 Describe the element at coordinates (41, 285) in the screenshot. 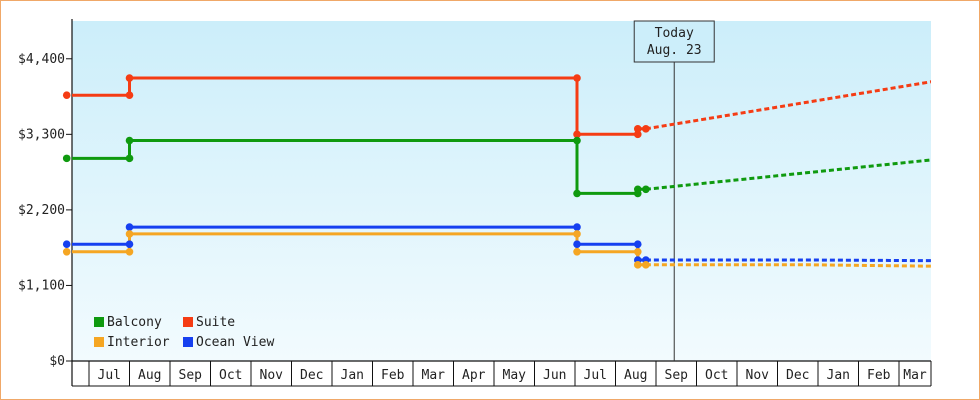

I see `y-tick-label: $1,100` at that location.